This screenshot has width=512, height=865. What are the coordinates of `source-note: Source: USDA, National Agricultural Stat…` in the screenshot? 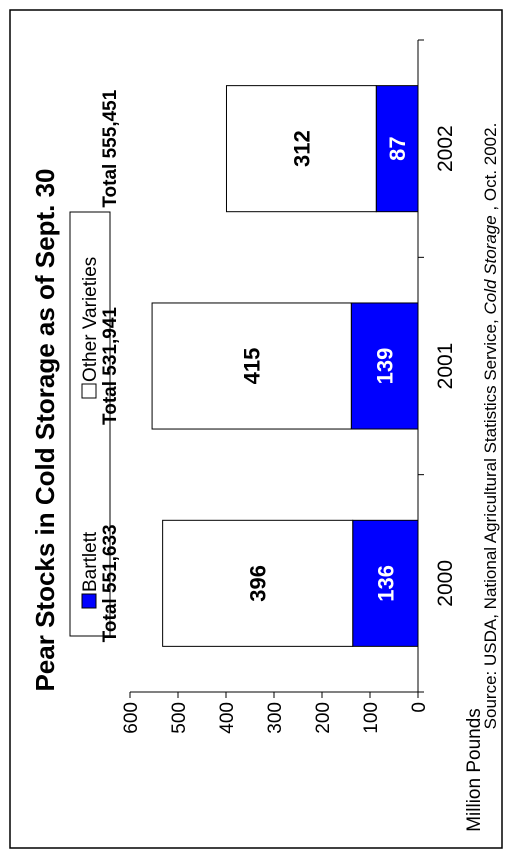 It's located at (490, 426).